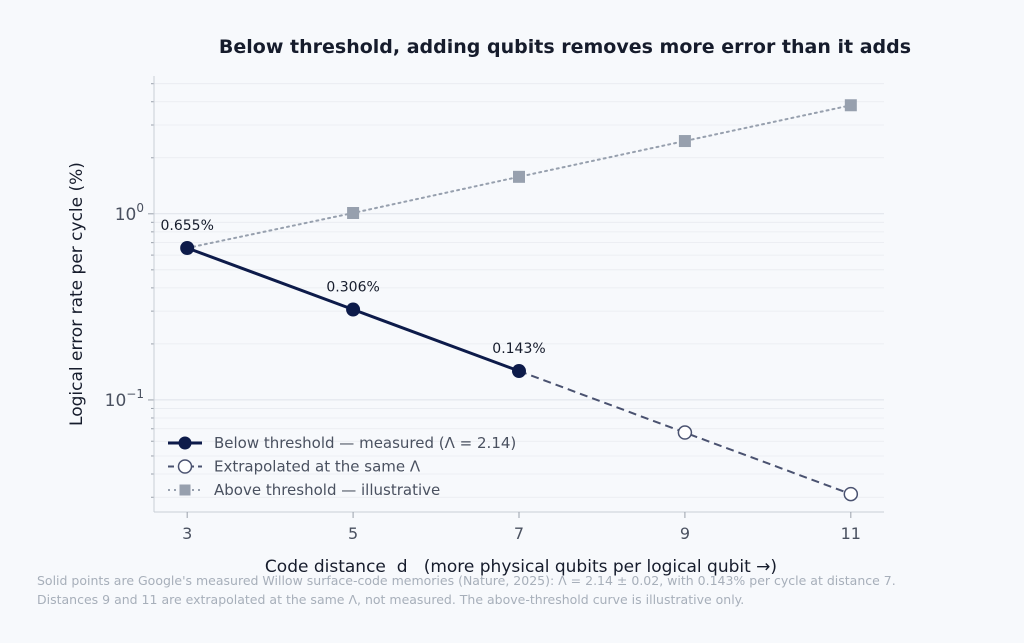 The width and height of the screenshot is (1024, 643). I want to click on x-tick-label: 7, so click(519, 533).